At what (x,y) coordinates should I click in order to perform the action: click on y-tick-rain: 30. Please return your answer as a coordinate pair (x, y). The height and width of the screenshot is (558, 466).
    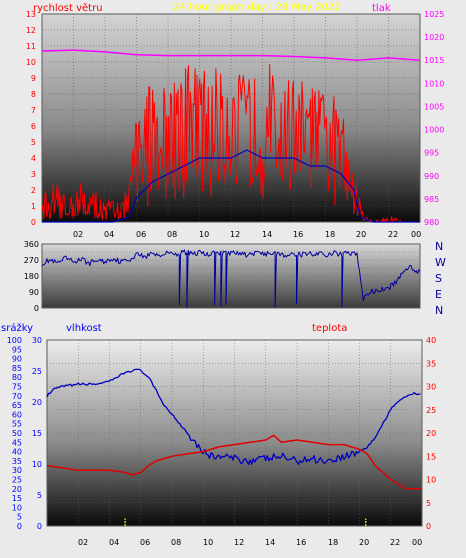
    Looking at the image, I should click on (17, 470).